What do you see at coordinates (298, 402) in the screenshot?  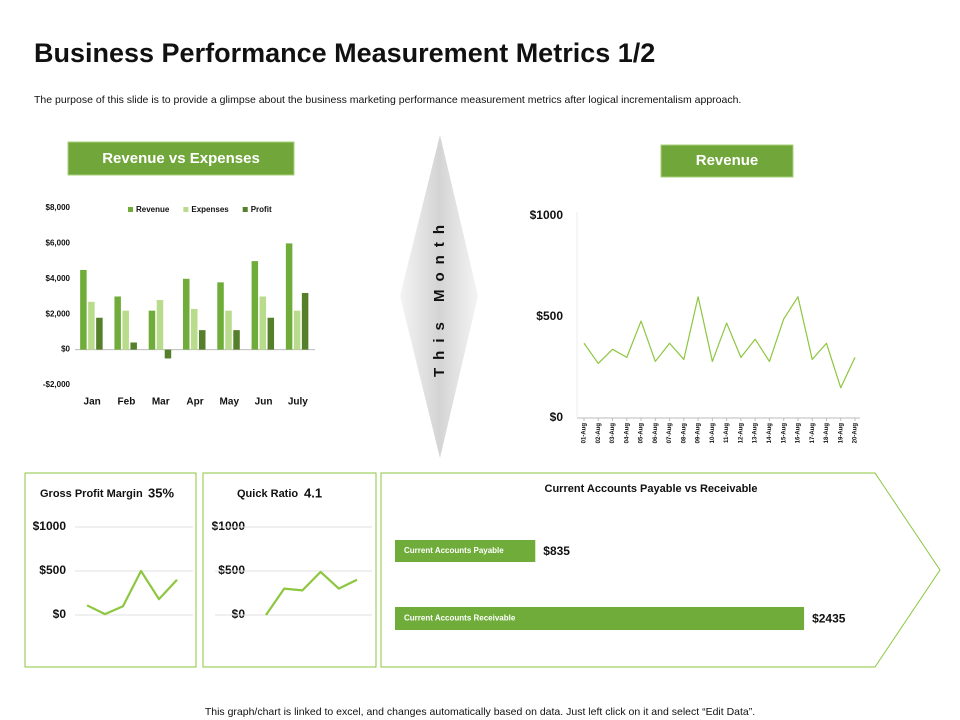 I see `x-tick-label: July` at bounding box center [298, 402].